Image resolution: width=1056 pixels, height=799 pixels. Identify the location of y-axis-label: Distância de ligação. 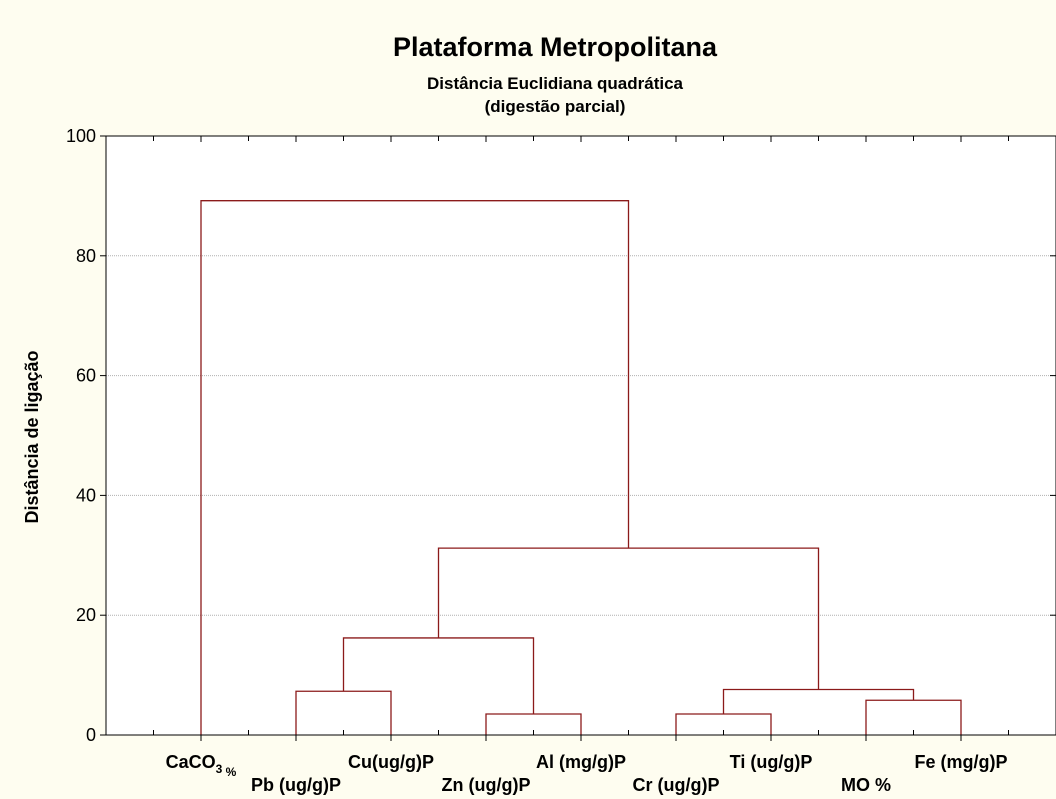
(32, 436).